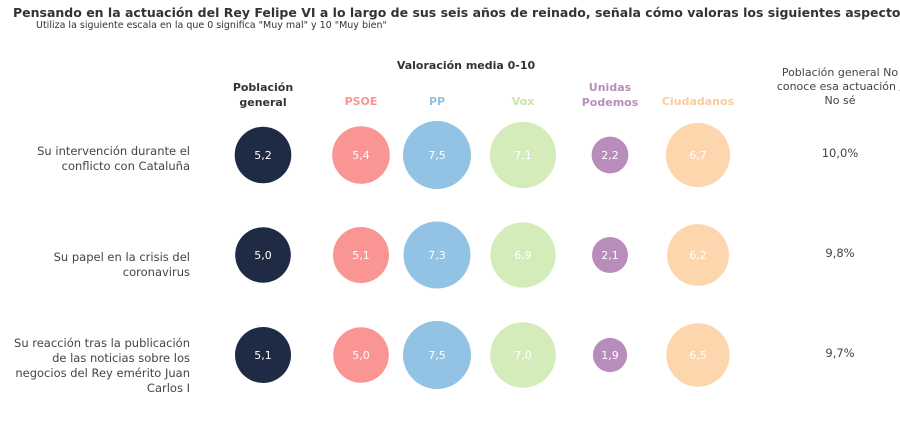 The height and width of the screenshot is (425, 900). I want to click on bubble-value-label: 5,4, so click(361, 155).